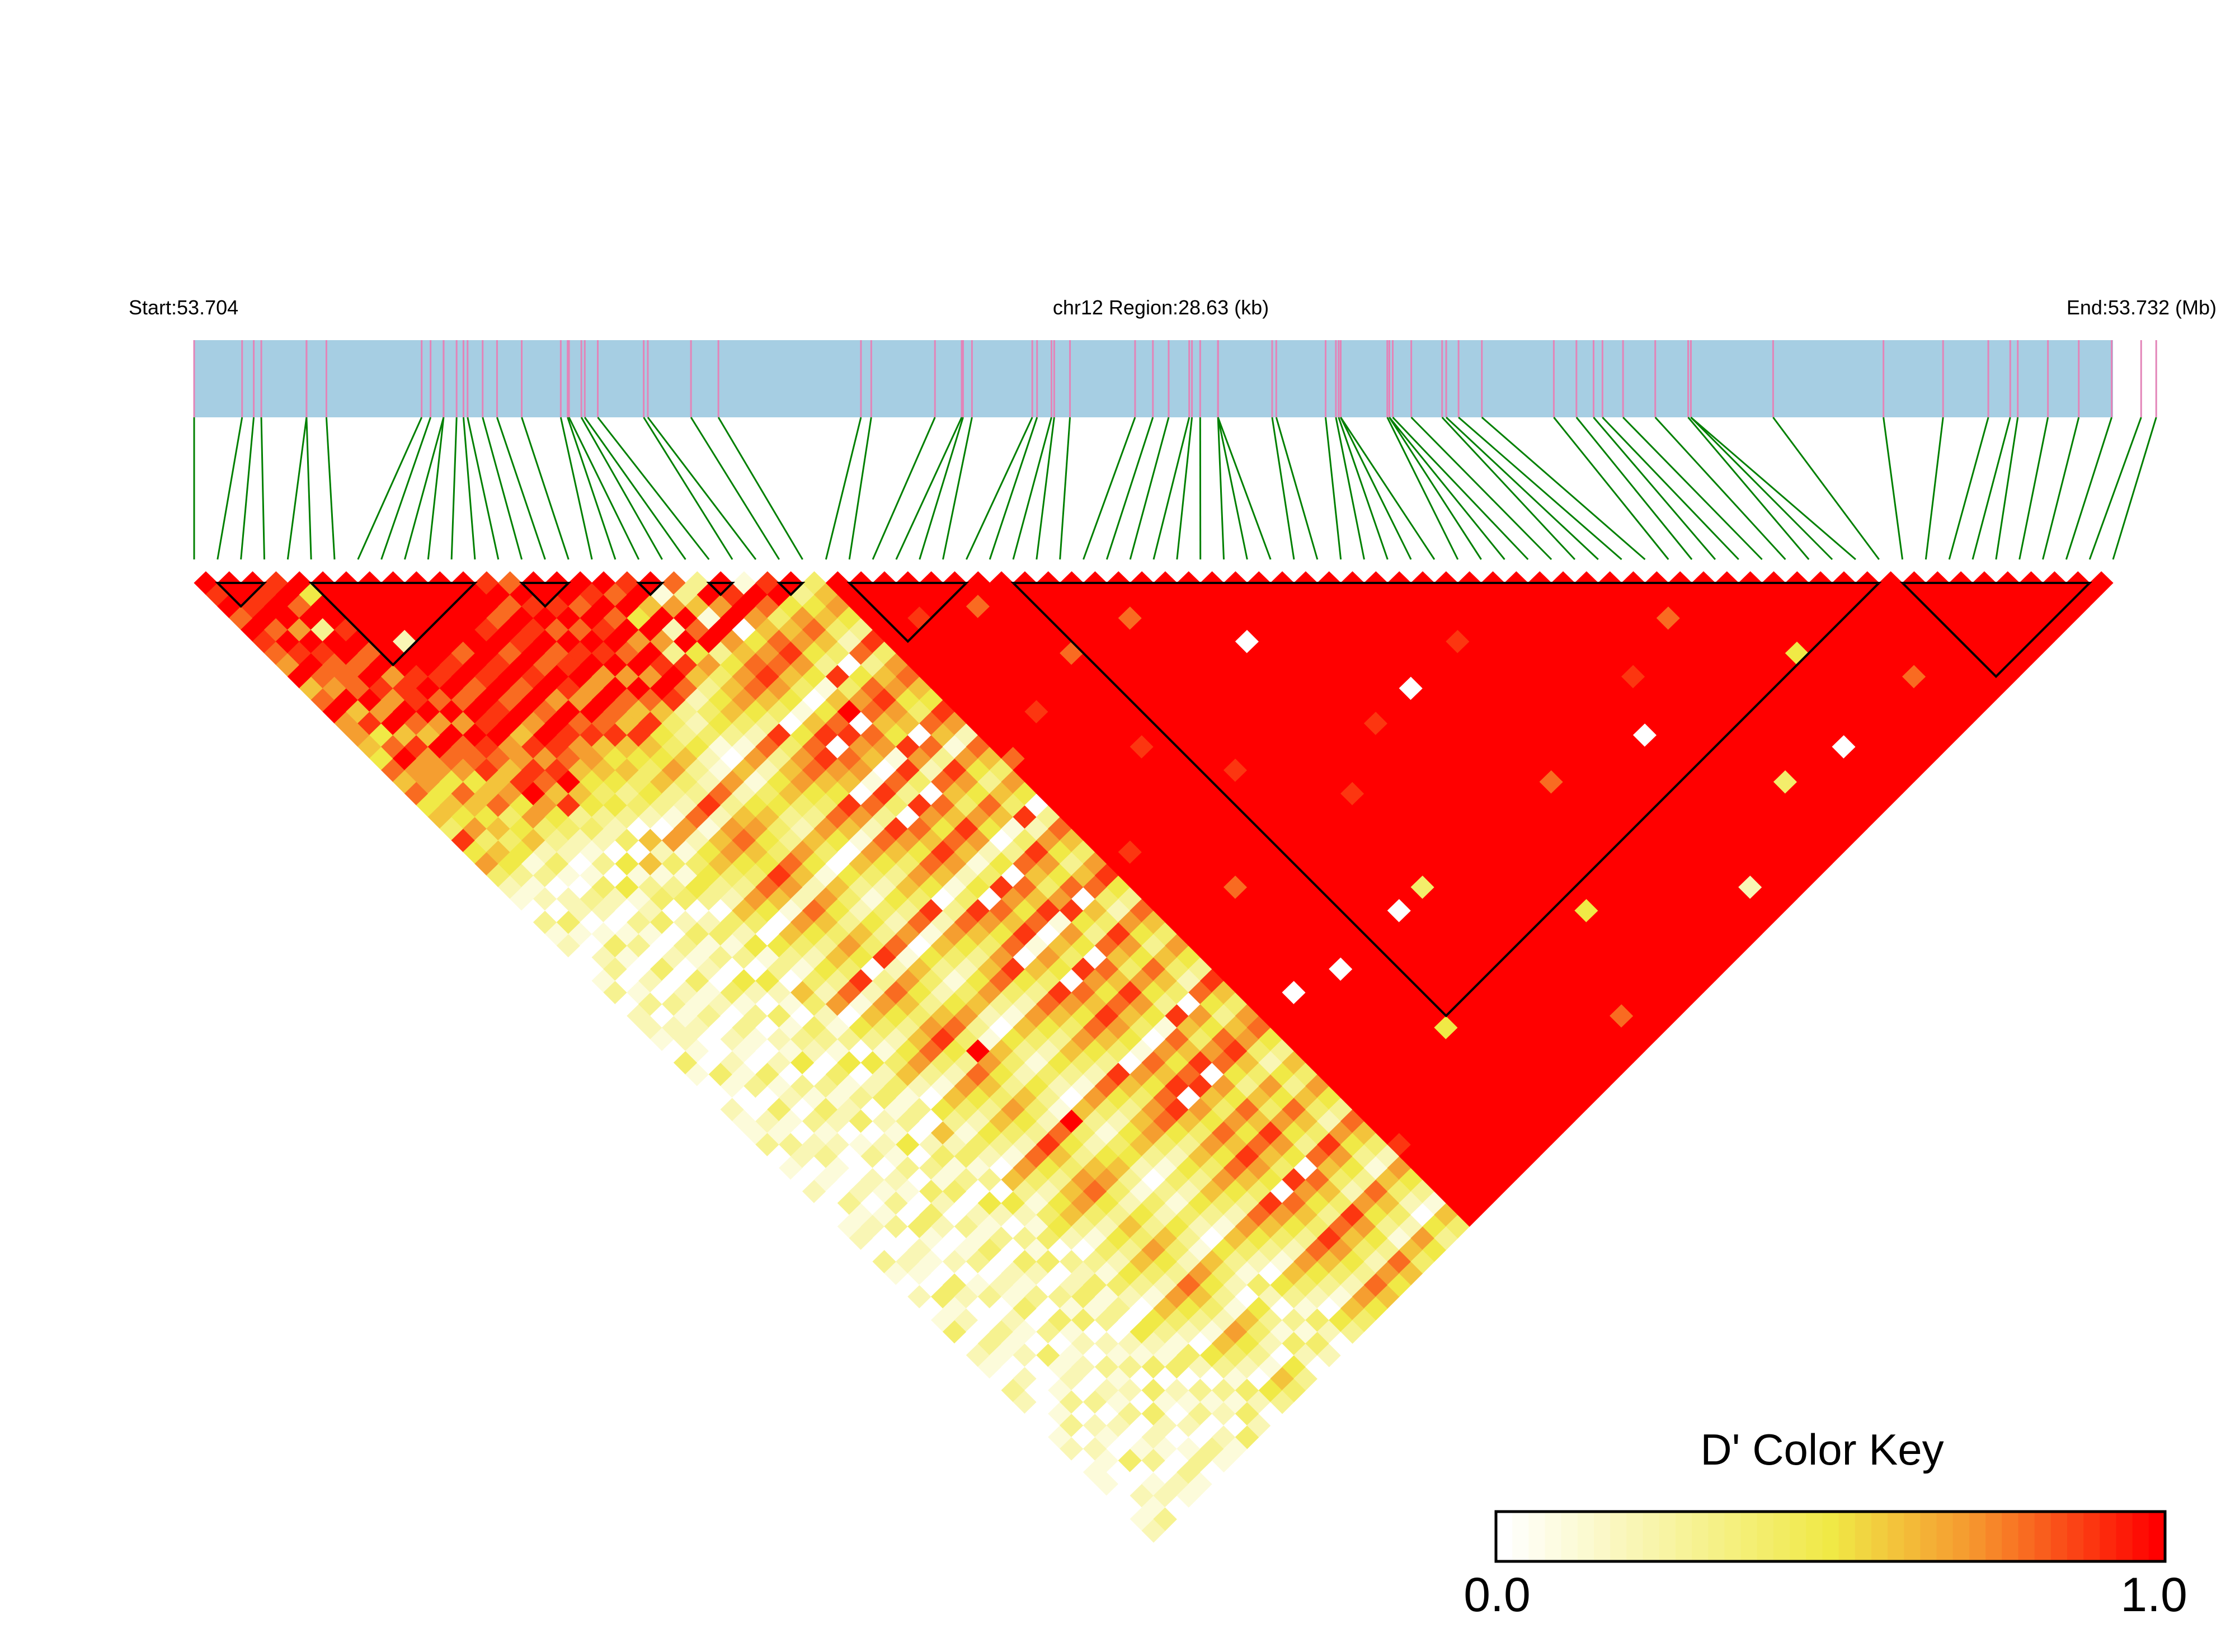 This screenshot has height=1652, width=2235. I want to click on color-key-gradient, so click(1831, 1536).